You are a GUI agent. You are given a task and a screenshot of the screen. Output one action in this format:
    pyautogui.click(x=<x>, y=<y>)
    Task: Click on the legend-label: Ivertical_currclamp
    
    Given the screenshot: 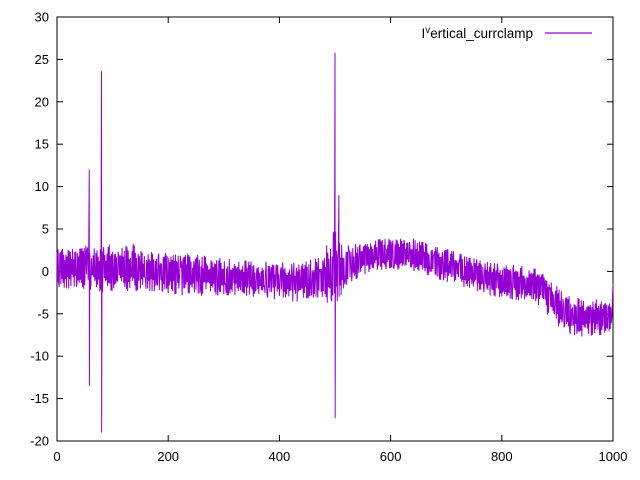 What is the action you would take?
    pyautogui.click(x=477, y=33)
    